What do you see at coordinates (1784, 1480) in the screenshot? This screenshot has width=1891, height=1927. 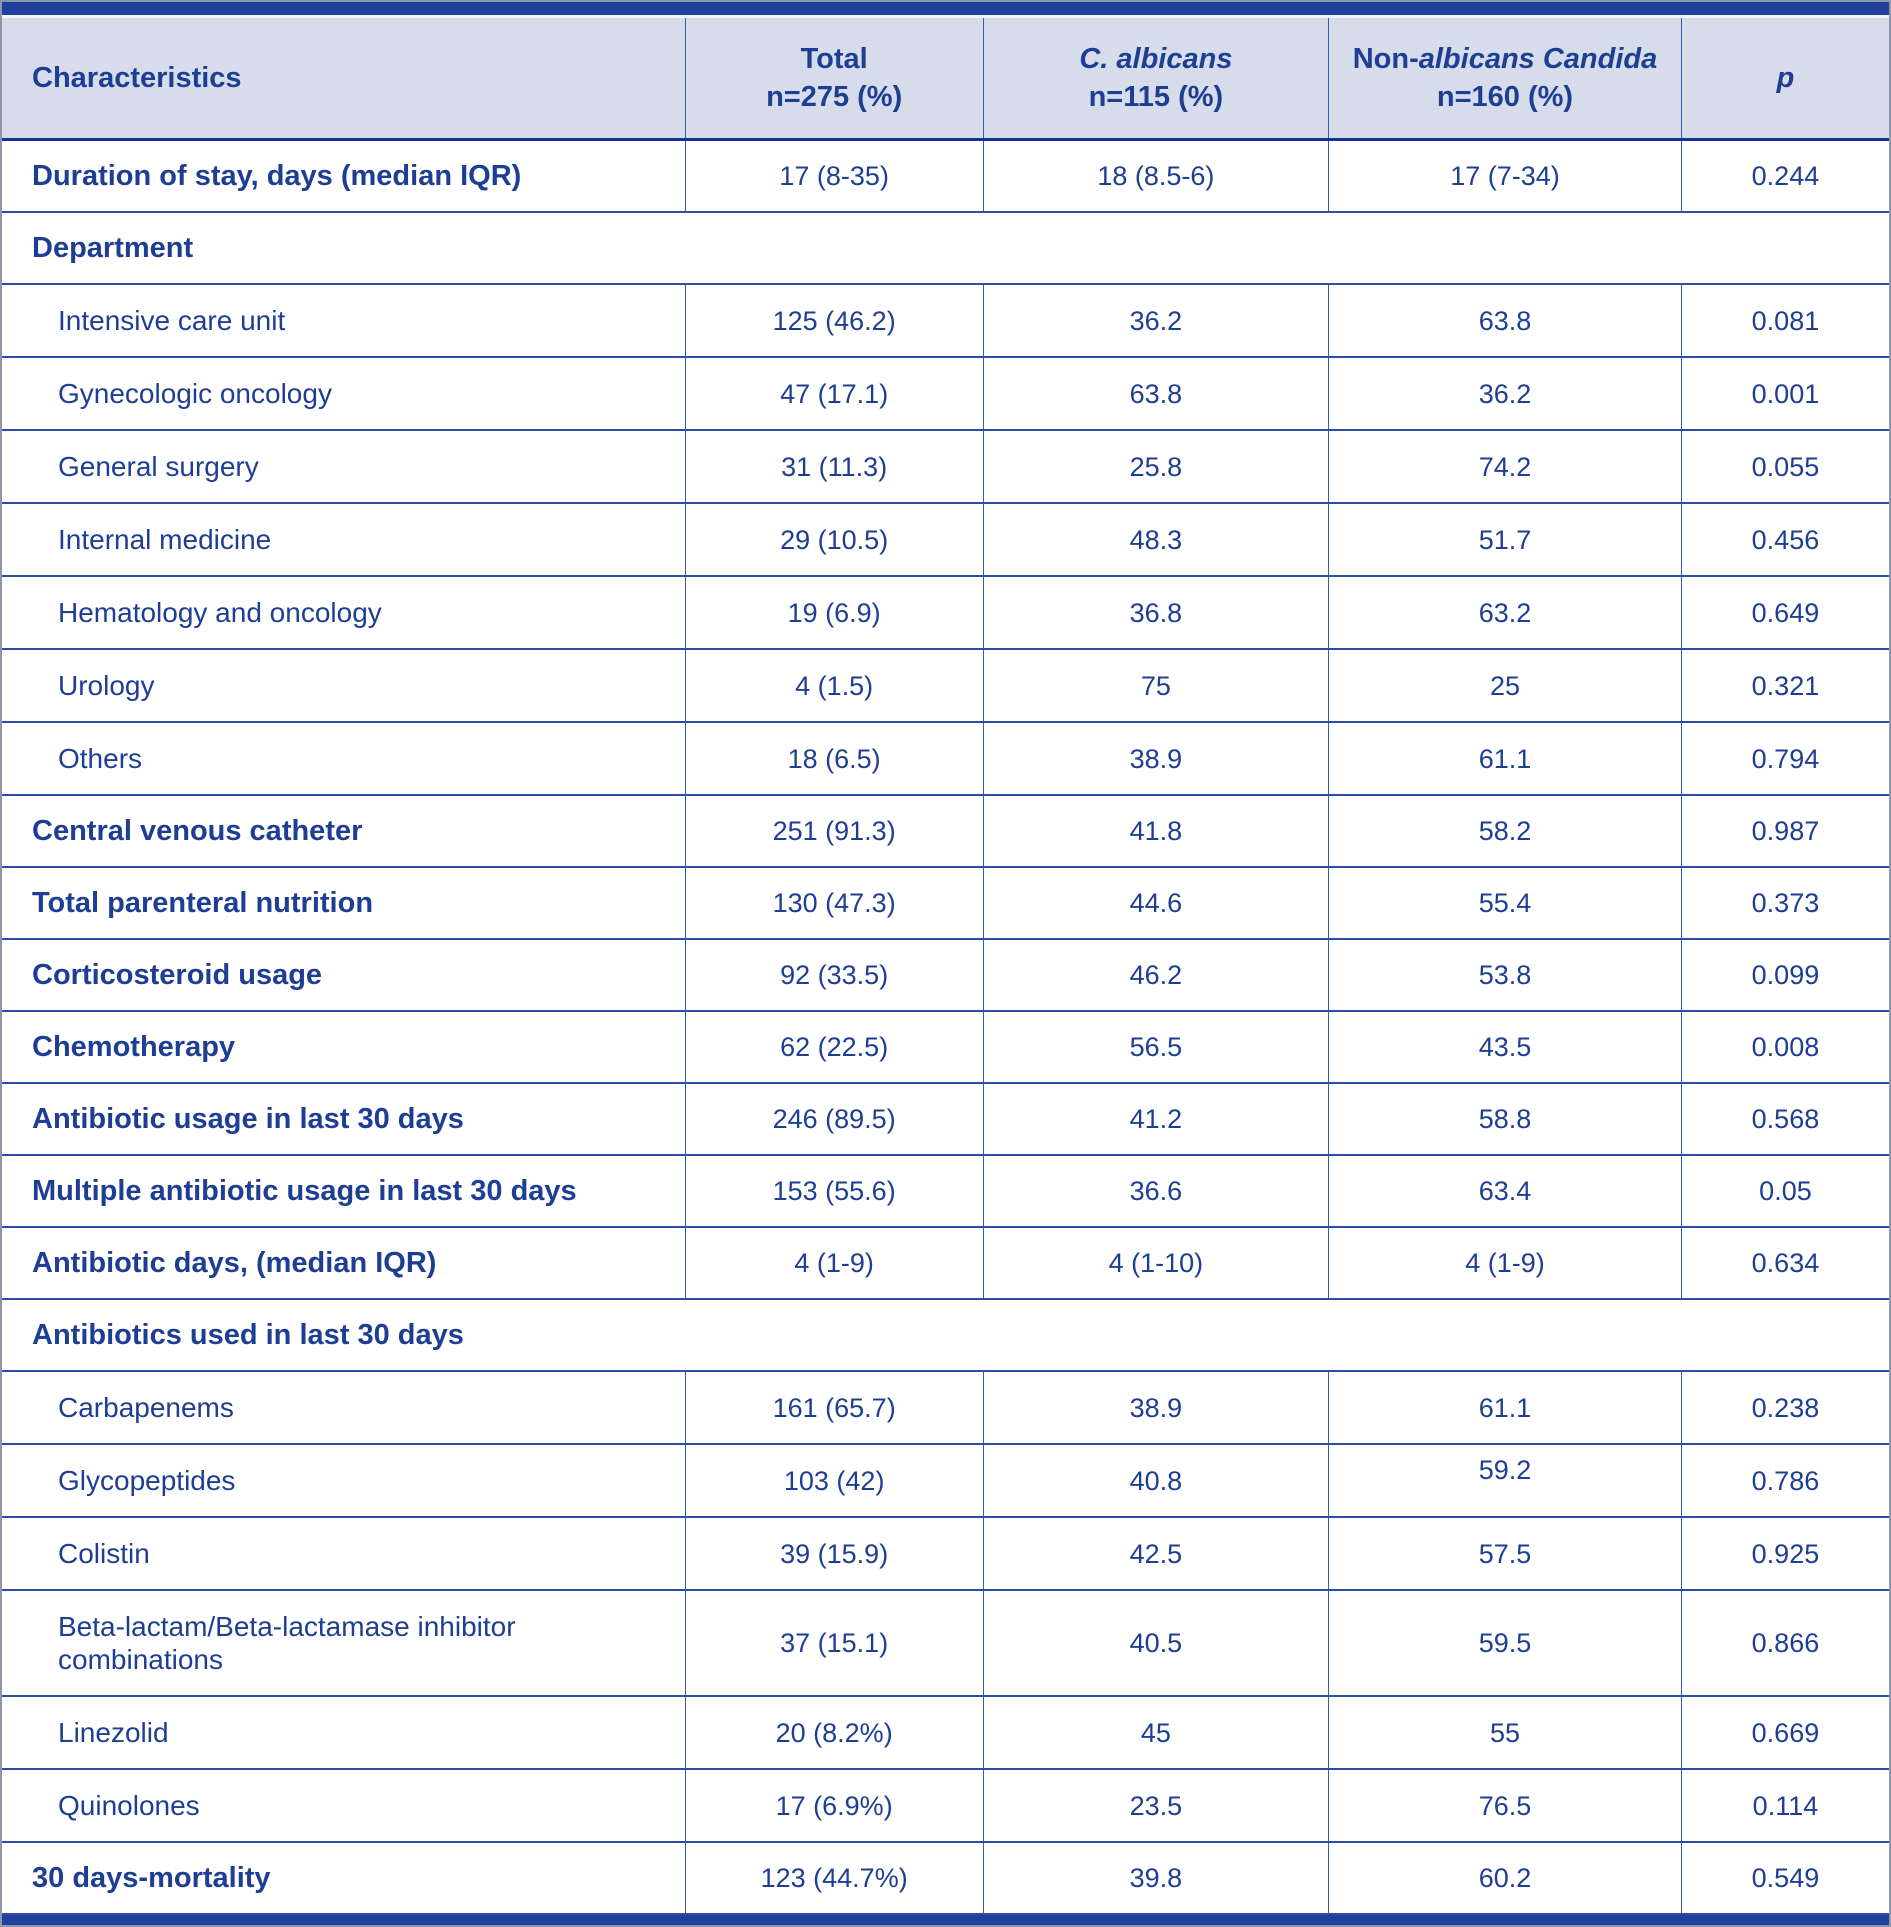 I see `p-value-cell: 0.786` at bounding box center [1784, 1480].